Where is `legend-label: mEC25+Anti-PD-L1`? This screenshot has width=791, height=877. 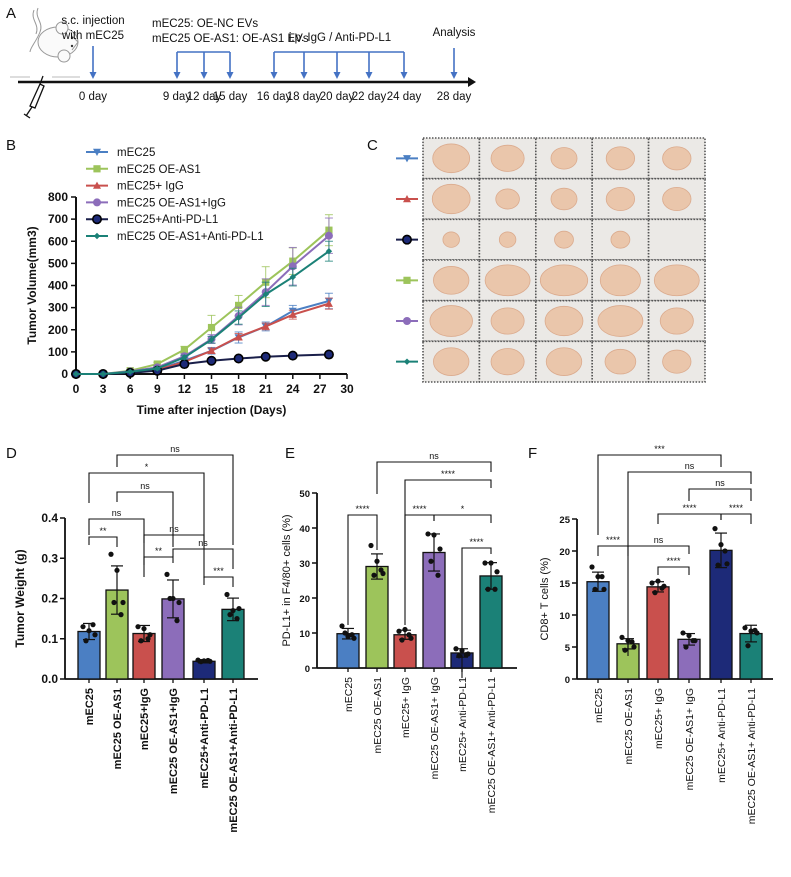 legend-label: mEC25+Anti-PD-L1 is located at coordinates (167, 220).